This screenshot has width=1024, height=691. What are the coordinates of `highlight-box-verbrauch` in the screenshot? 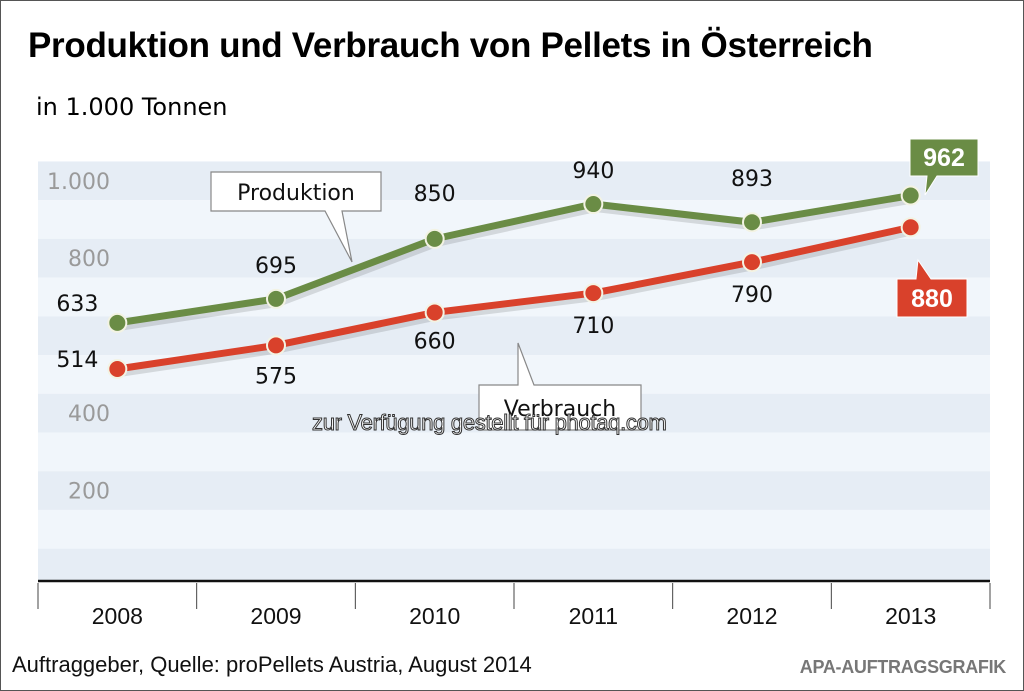 It's located at (932, 288).